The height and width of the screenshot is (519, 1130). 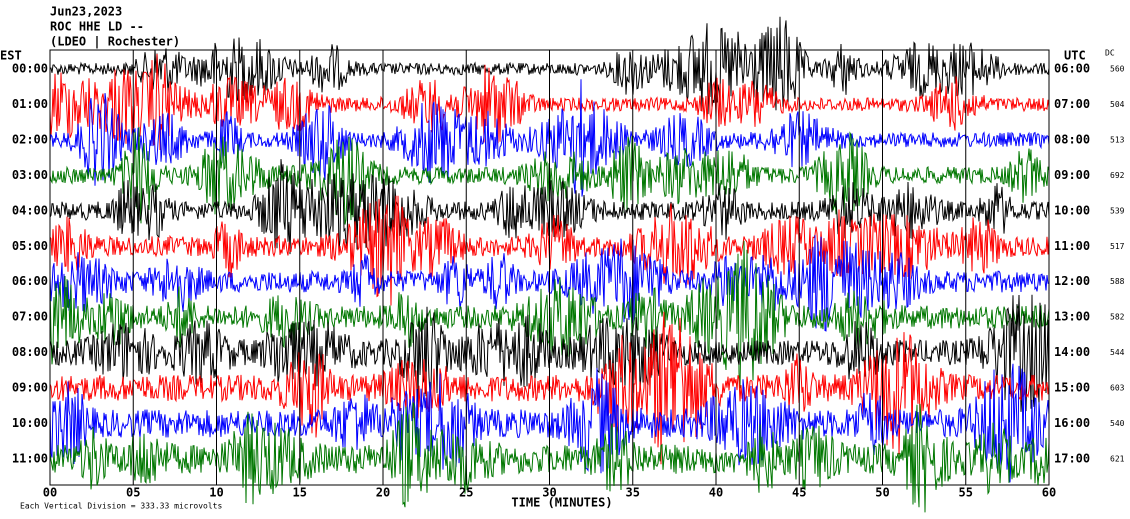 I want to click on utc-row-label: 12:00, so click(x=1072, y=281).